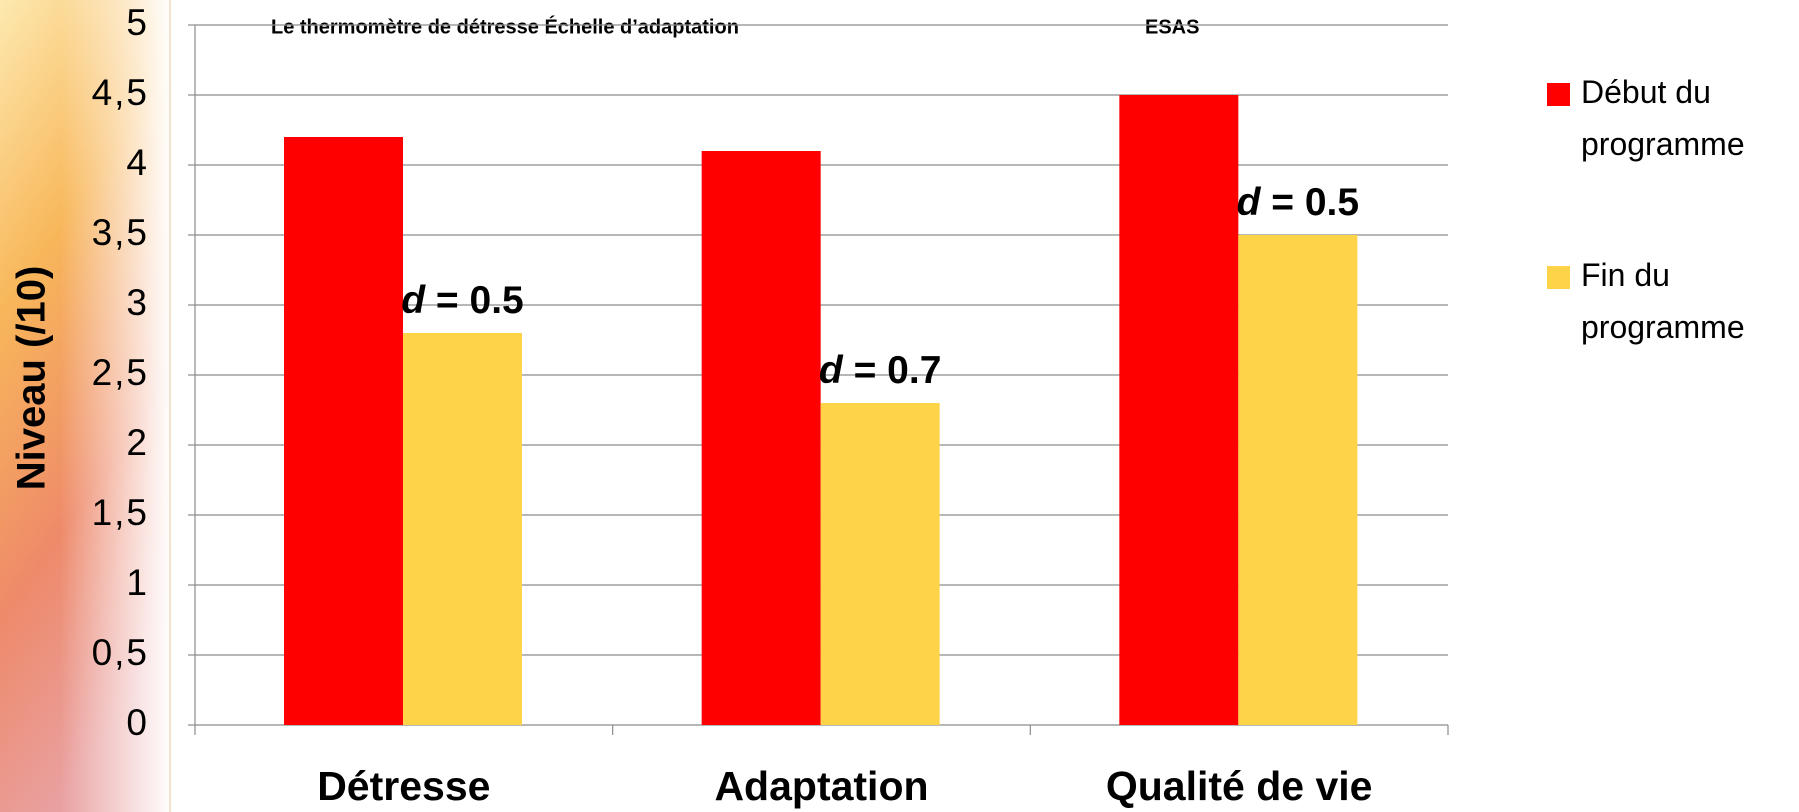  I want to click on effect-size-label: d = 0.7, so click(880, 370).